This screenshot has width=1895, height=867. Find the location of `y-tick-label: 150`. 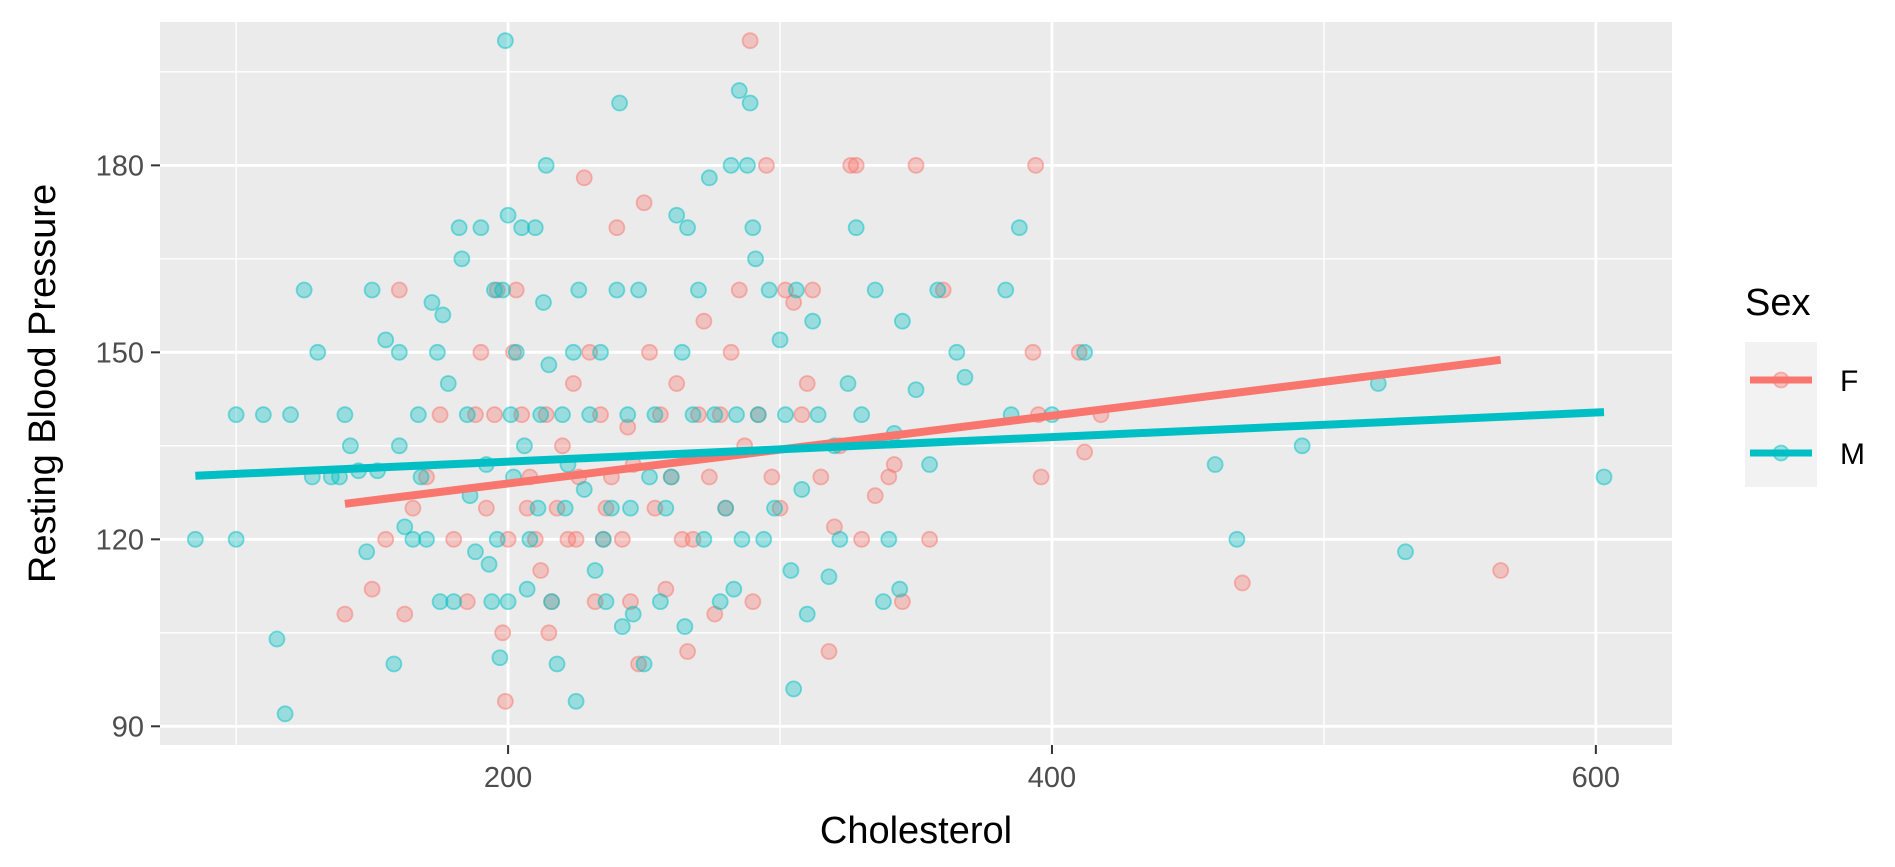

y-tick-label: 150 is located at coordinates (120, 353).